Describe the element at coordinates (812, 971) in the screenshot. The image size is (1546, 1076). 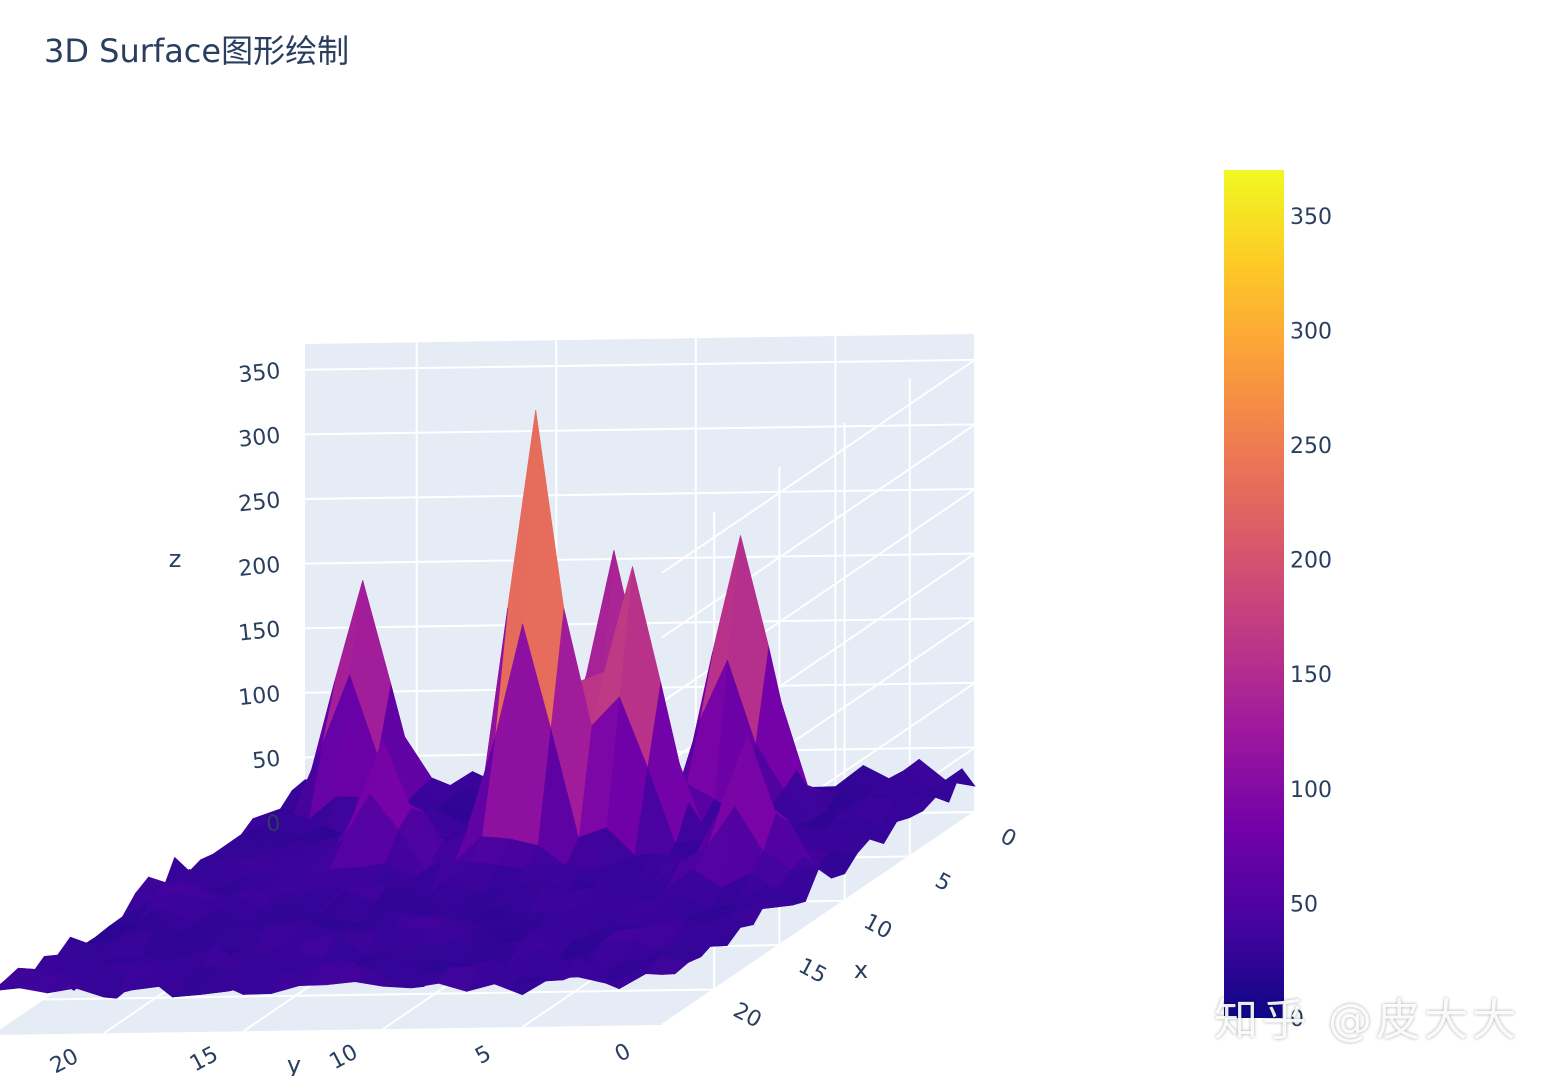
I see `x-tick-label: 15` at that location.